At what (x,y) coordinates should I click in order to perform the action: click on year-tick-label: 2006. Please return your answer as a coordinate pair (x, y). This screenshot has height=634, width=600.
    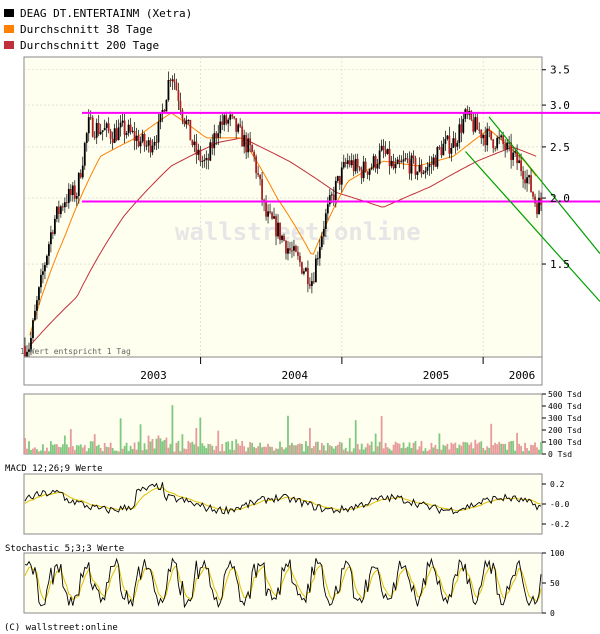
    Looking at the image, I should click on (522, 375).